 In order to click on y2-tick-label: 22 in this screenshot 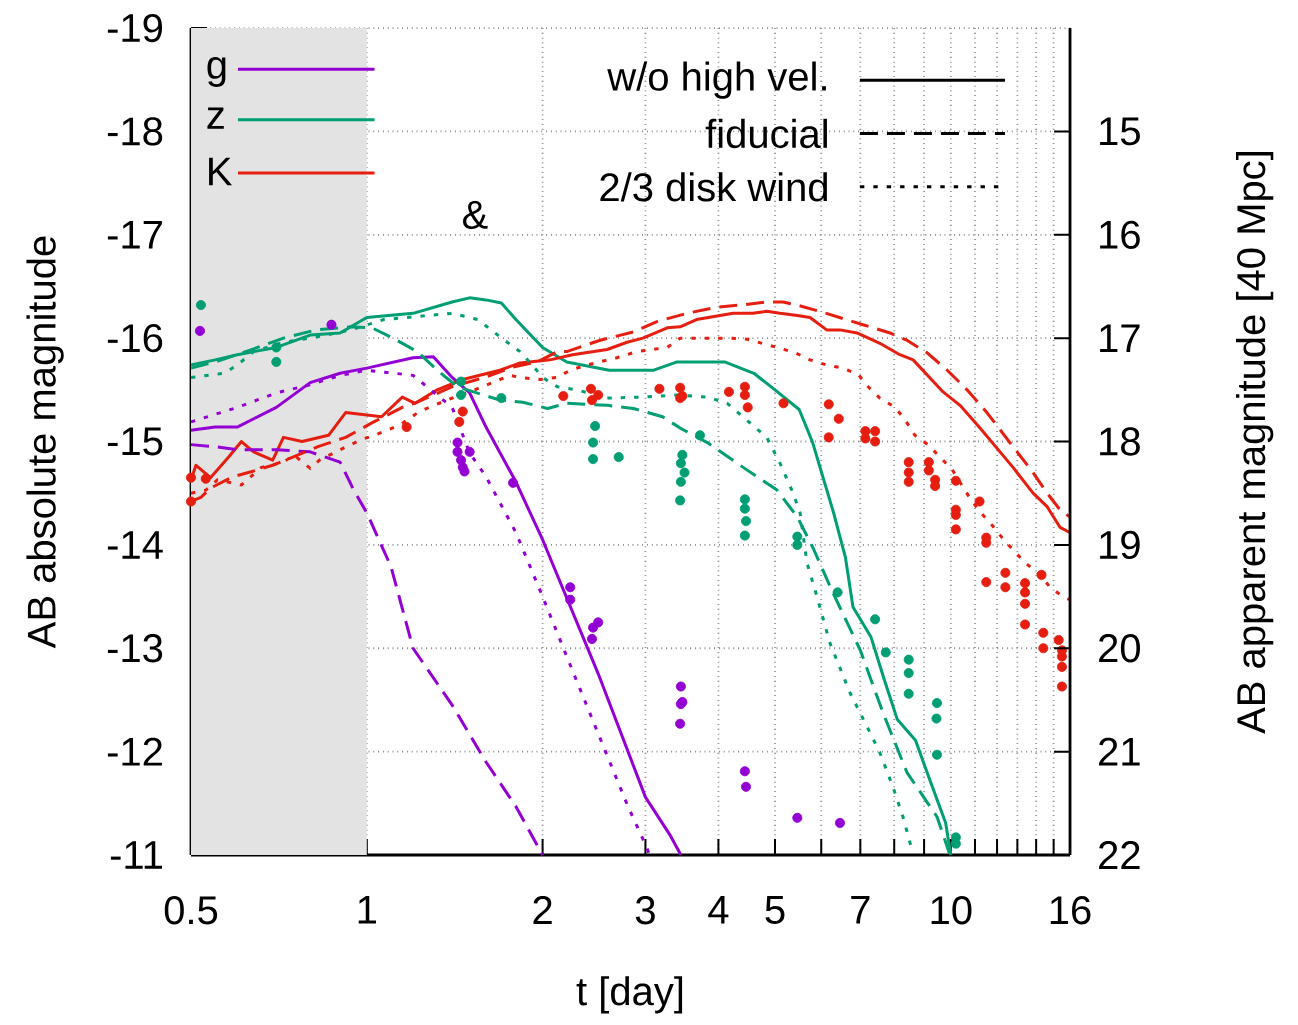, I will do `click(1119, 855)`.